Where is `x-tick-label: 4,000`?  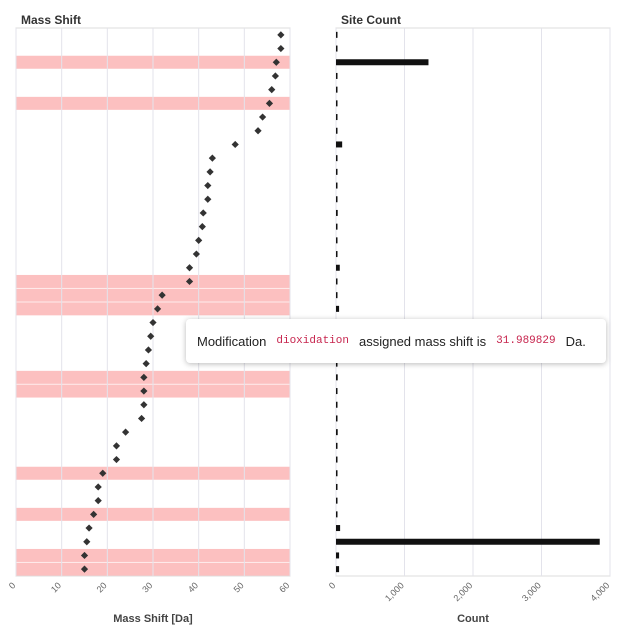 x-tick-label: 4,000 is located at coordinates (599, 591).